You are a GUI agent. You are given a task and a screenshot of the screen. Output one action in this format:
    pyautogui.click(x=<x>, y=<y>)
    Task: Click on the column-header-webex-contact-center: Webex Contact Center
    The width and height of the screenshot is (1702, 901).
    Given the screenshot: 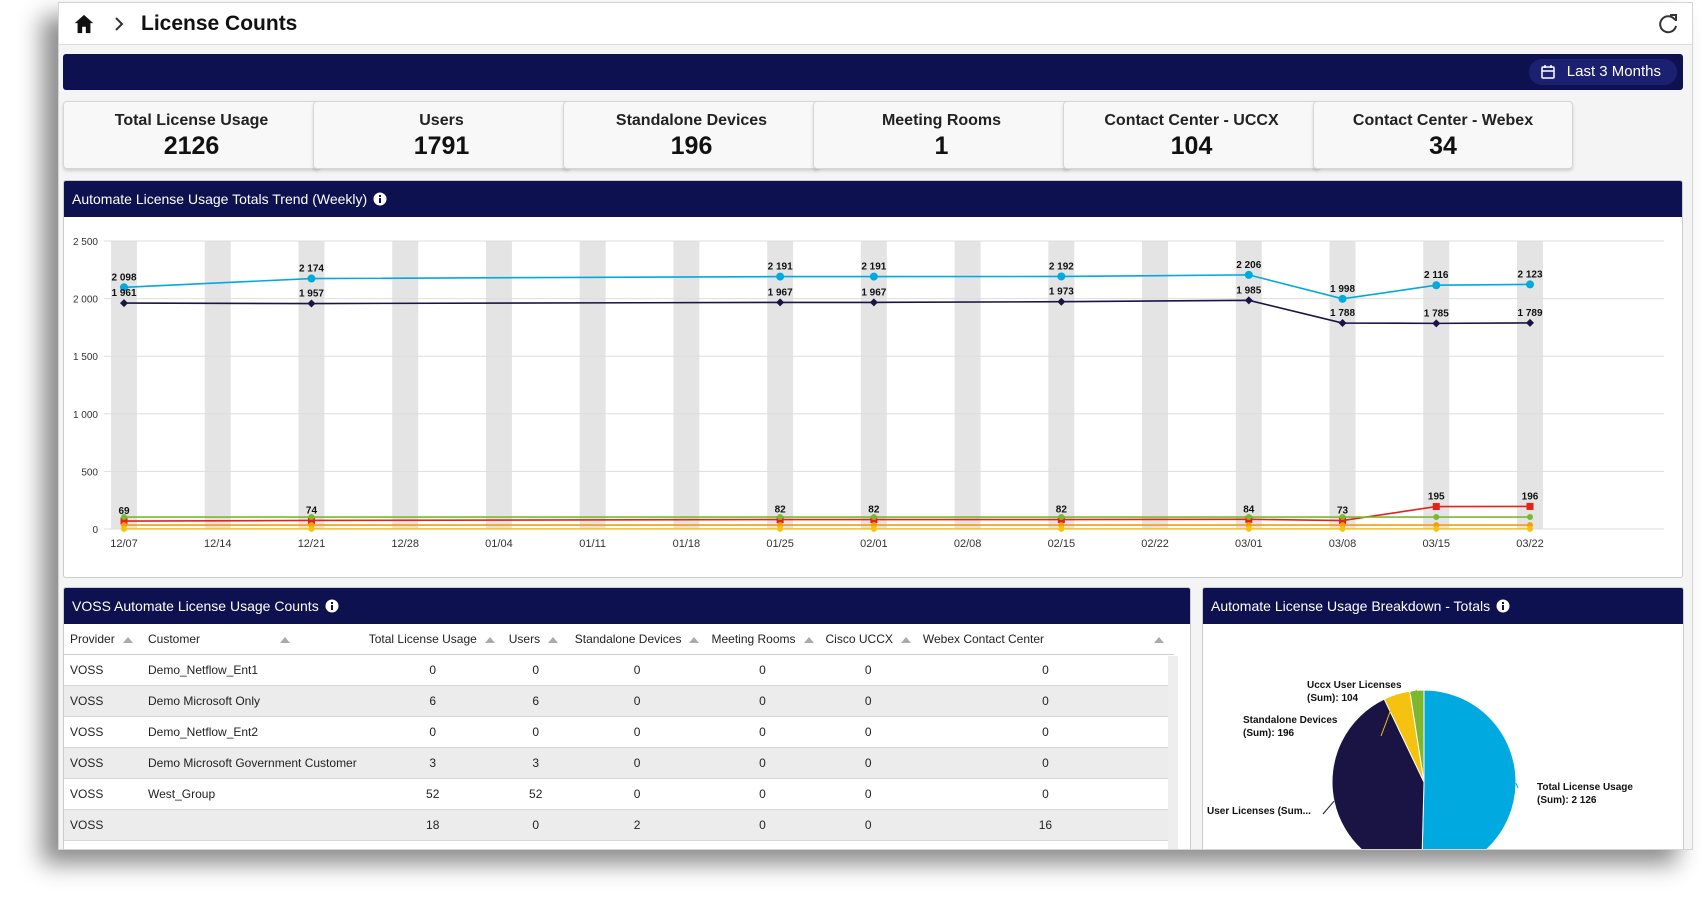 What is the action you would take?
    pyautogui.click(x=1045, y=639)
    